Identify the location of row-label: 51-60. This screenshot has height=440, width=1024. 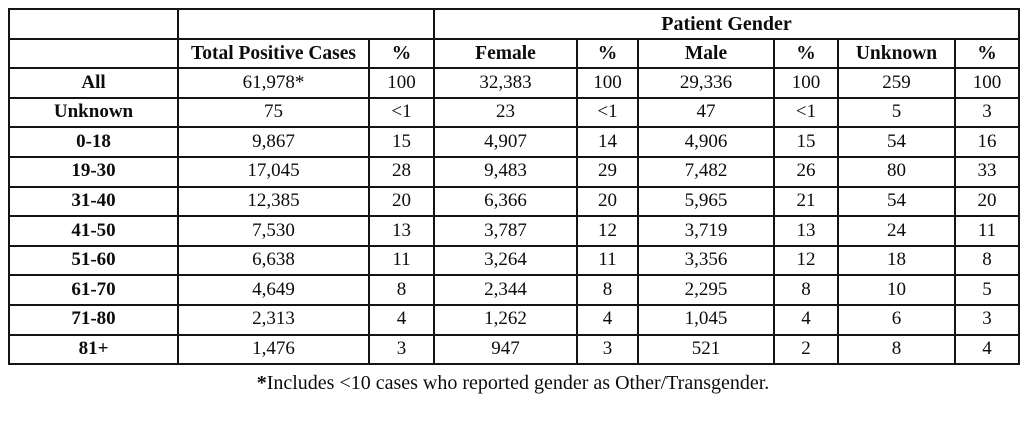
(93, 260).